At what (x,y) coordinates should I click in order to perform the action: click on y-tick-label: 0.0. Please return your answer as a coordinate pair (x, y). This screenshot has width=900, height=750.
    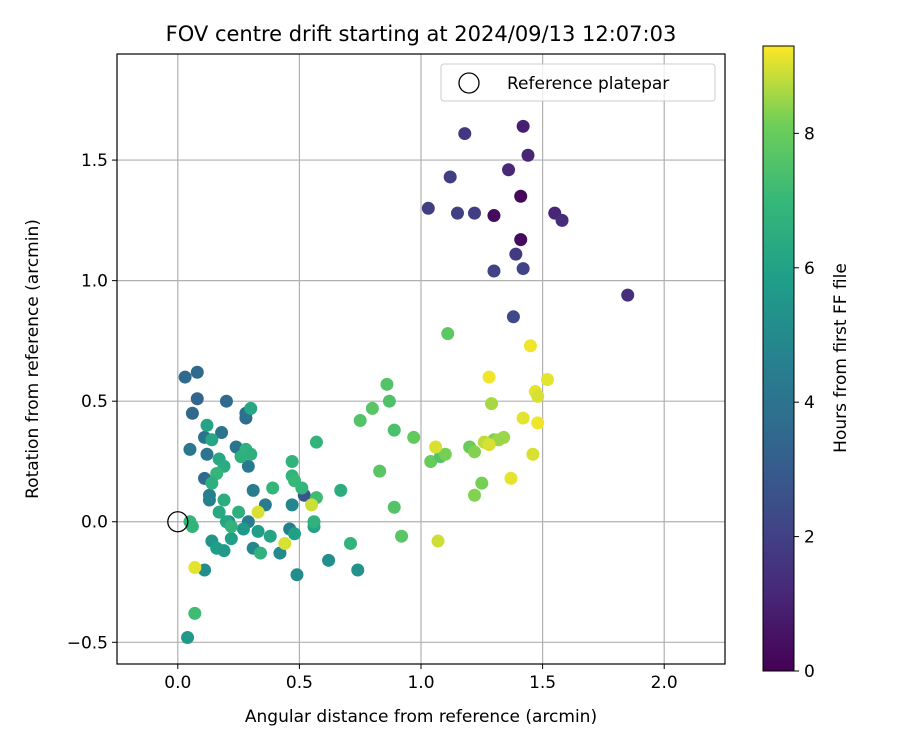
    Looking at the image, I should click on (94, 523).